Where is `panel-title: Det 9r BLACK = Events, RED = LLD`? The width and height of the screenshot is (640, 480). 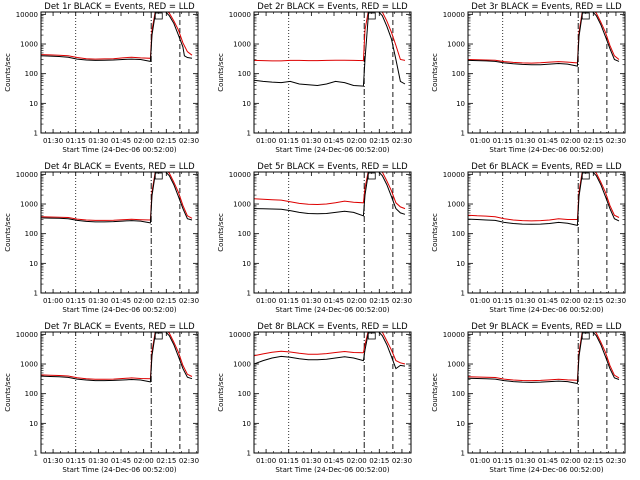
panel-title: Det 9r BLACK = Events, RED = LLD is located at coordinates (546, 327).